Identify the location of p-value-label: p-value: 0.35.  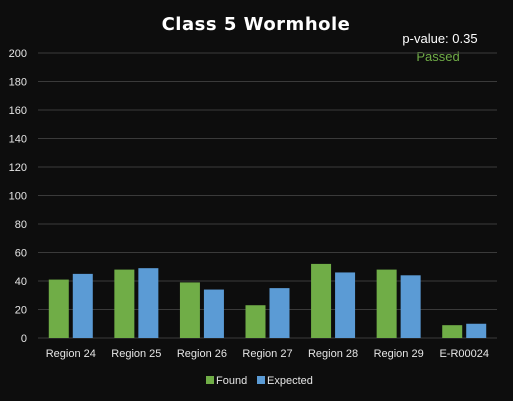
(439, 38).